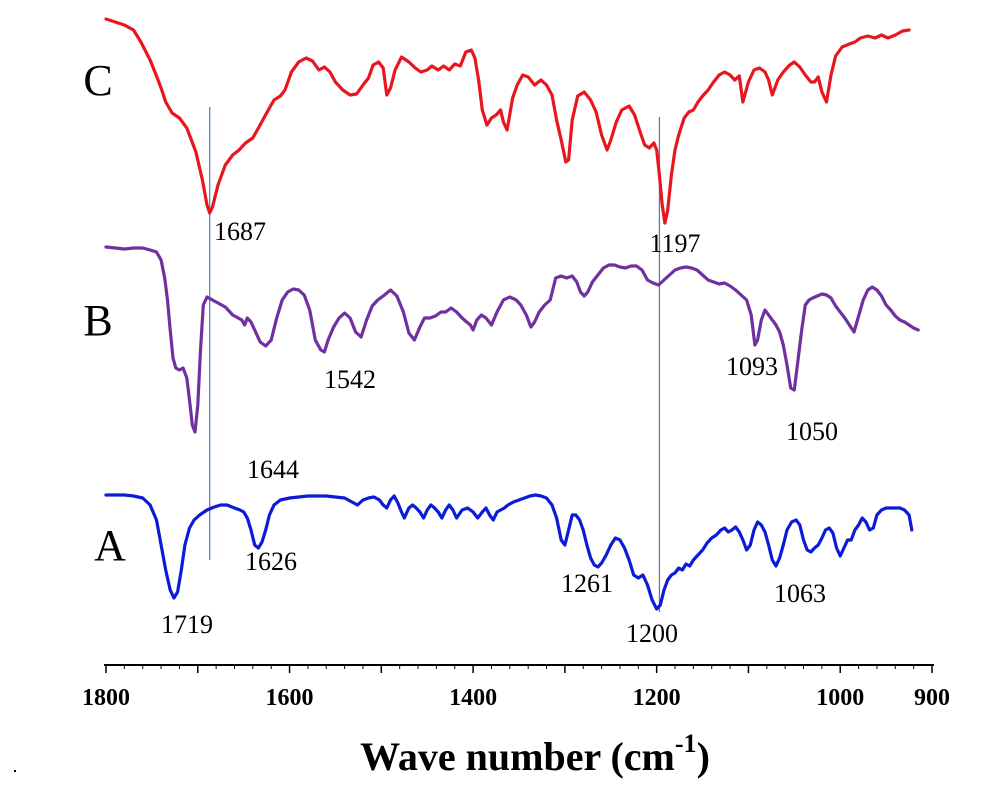 The width and height of the screenshot is (993, 791). I want to click on peak-label: 1200, so click(652, 633).